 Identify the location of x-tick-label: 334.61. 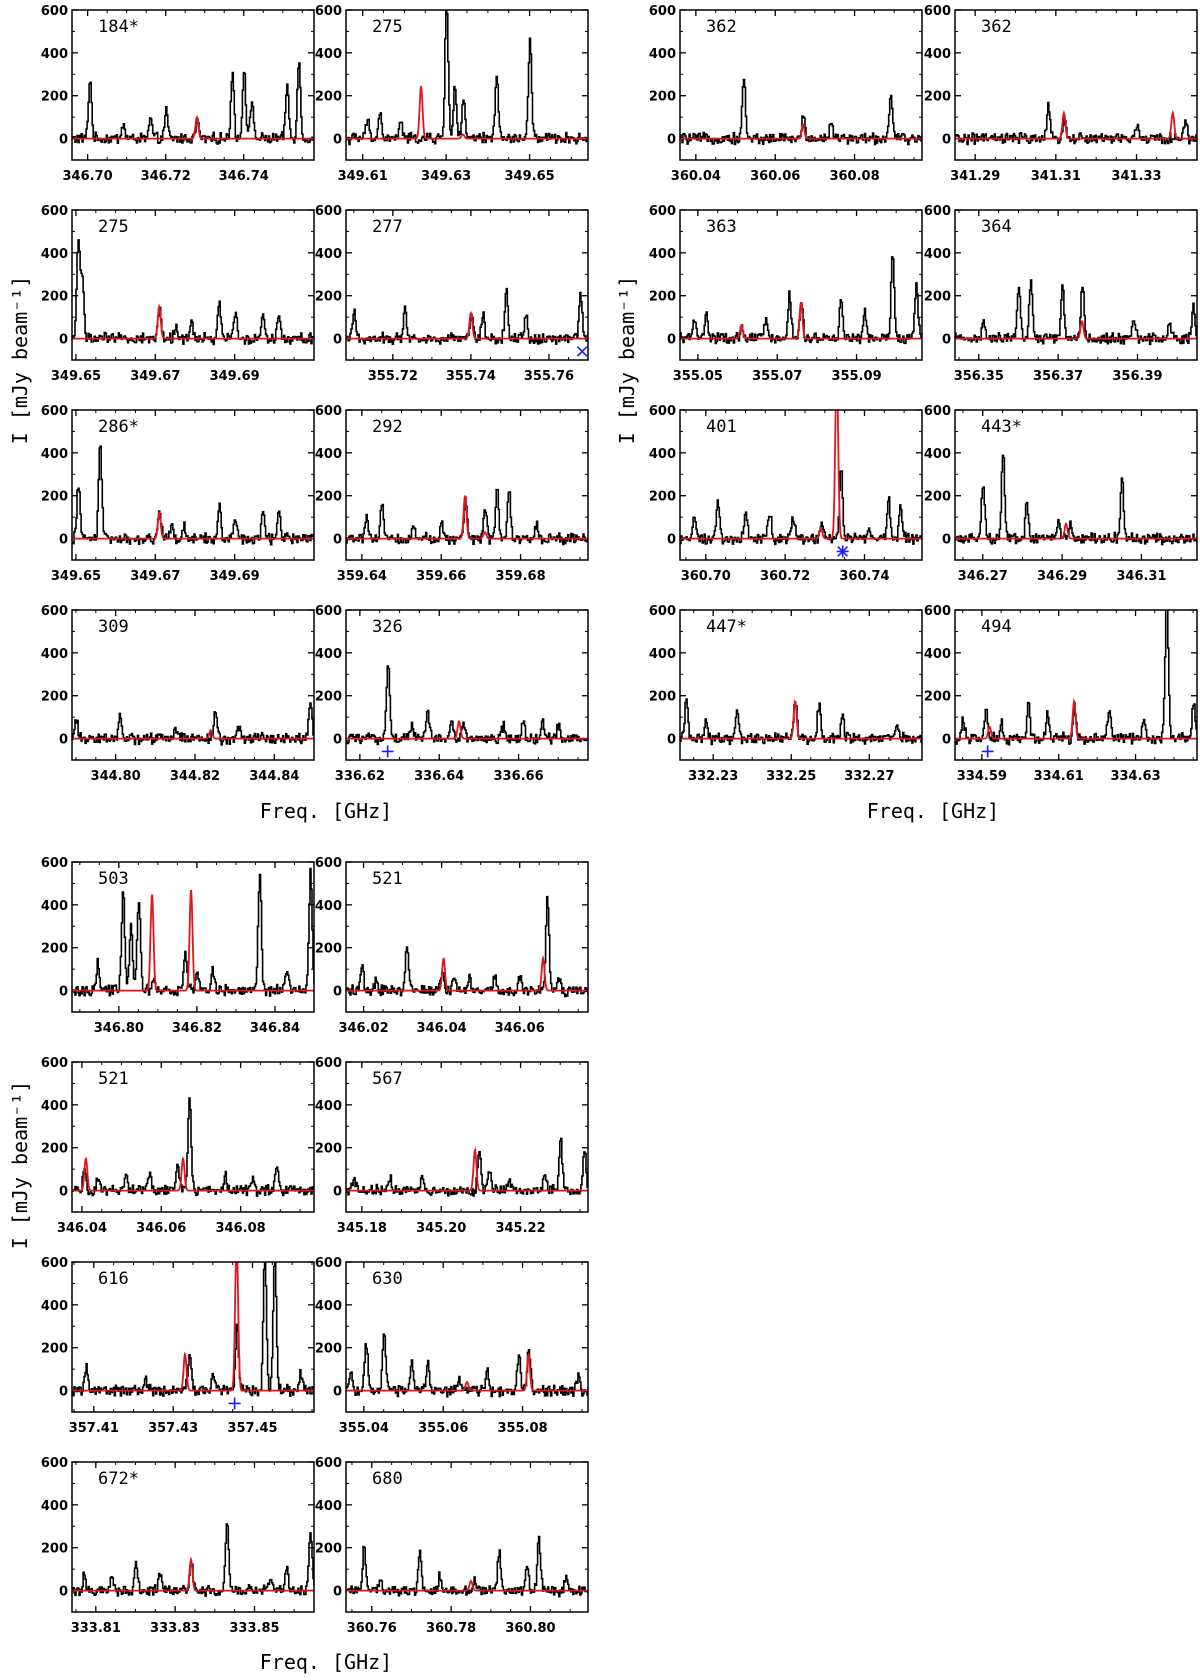
(1059, 776).